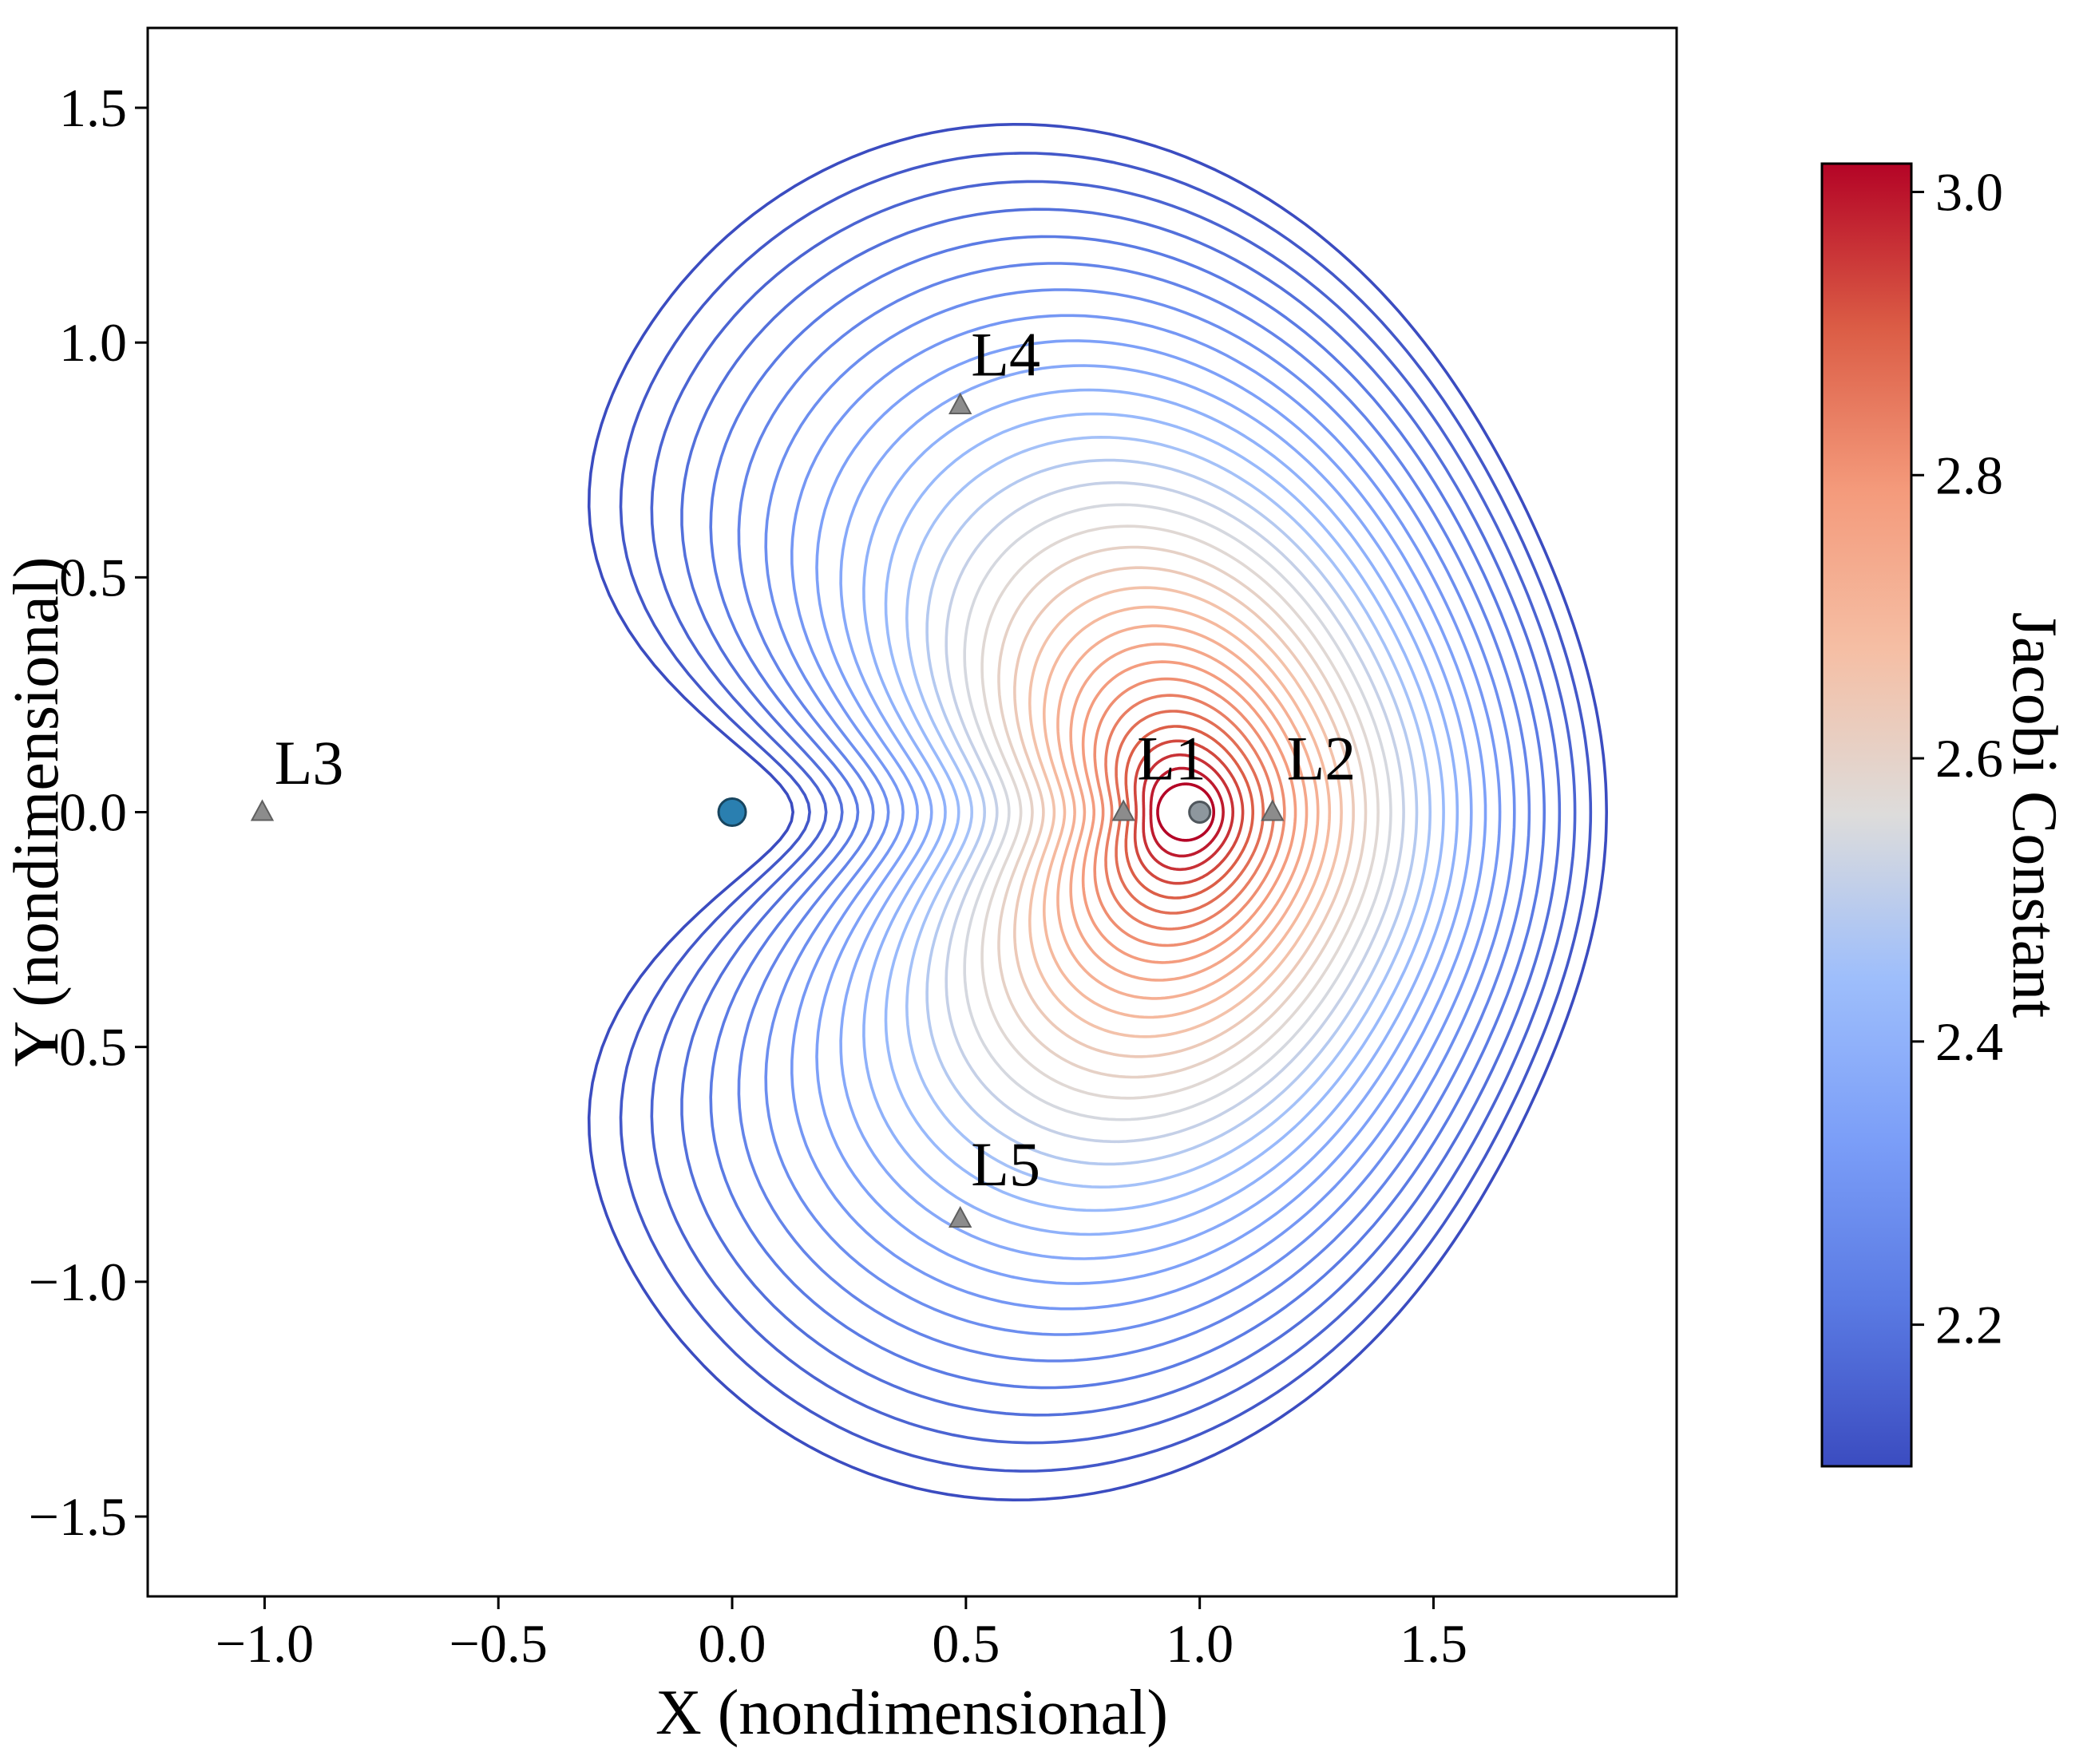  What do you see at coordinates (964, 812) in the screenshot?
I see `markers-layer` at bounding box center [964, 812].